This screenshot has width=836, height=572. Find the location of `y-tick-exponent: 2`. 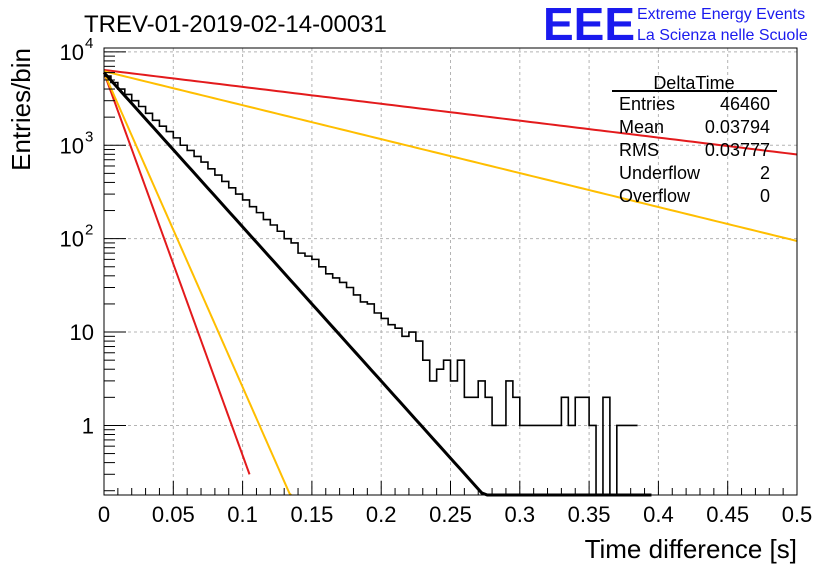

y-tick-exponent: 2 is located at coordinates (89, 230).